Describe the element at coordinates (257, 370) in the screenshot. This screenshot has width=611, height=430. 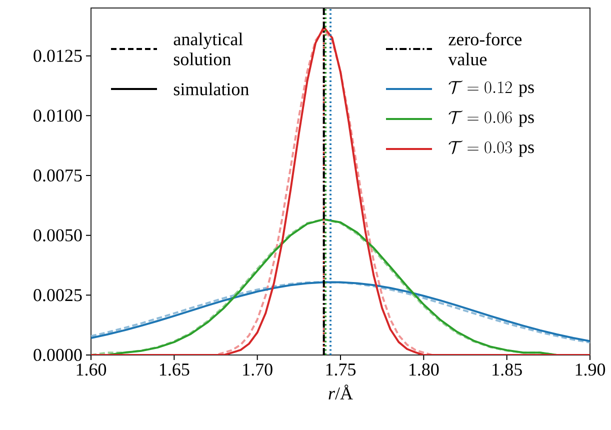
I see `x-tick-label: 1.70` at that location.